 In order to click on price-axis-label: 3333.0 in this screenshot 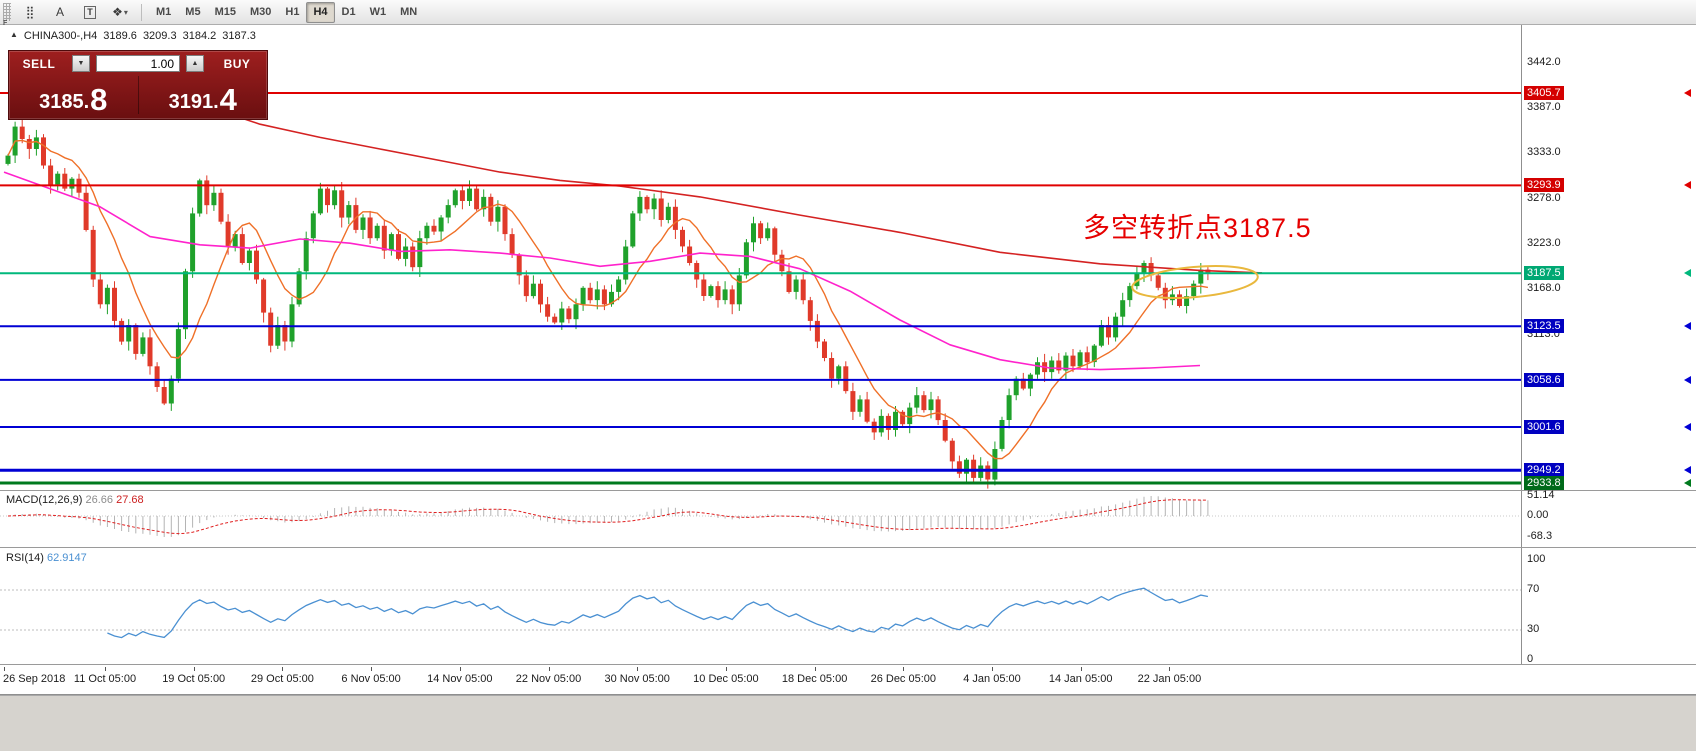, I will do `click(1544, 152)`.